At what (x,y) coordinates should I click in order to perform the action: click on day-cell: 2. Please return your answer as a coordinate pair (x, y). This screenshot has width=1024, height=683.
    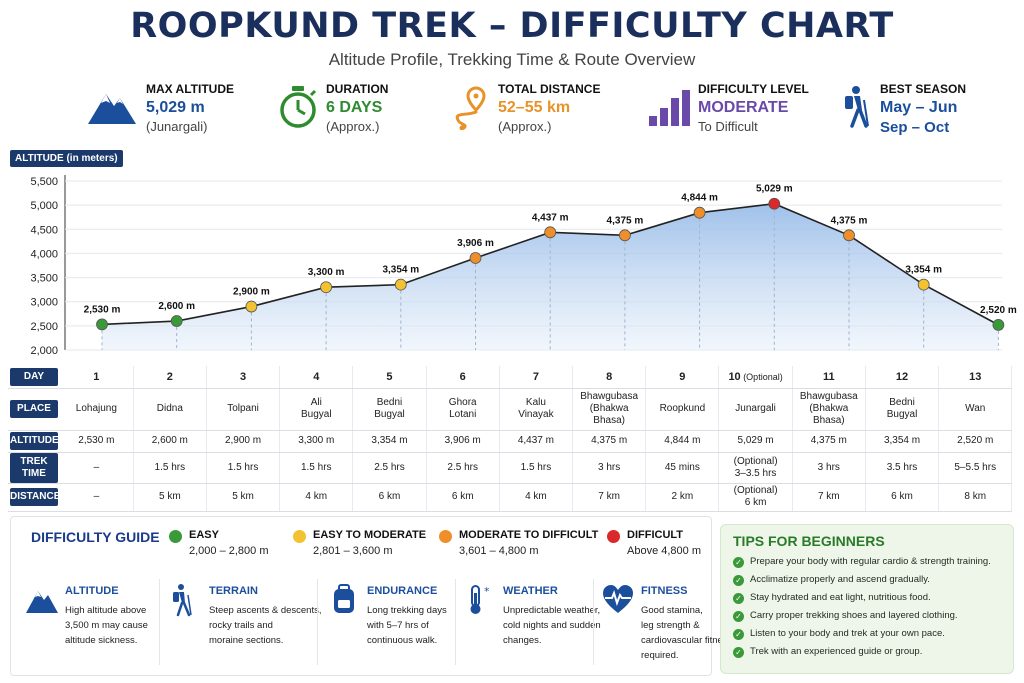
    Looking at the image, I should click on (170, 377).